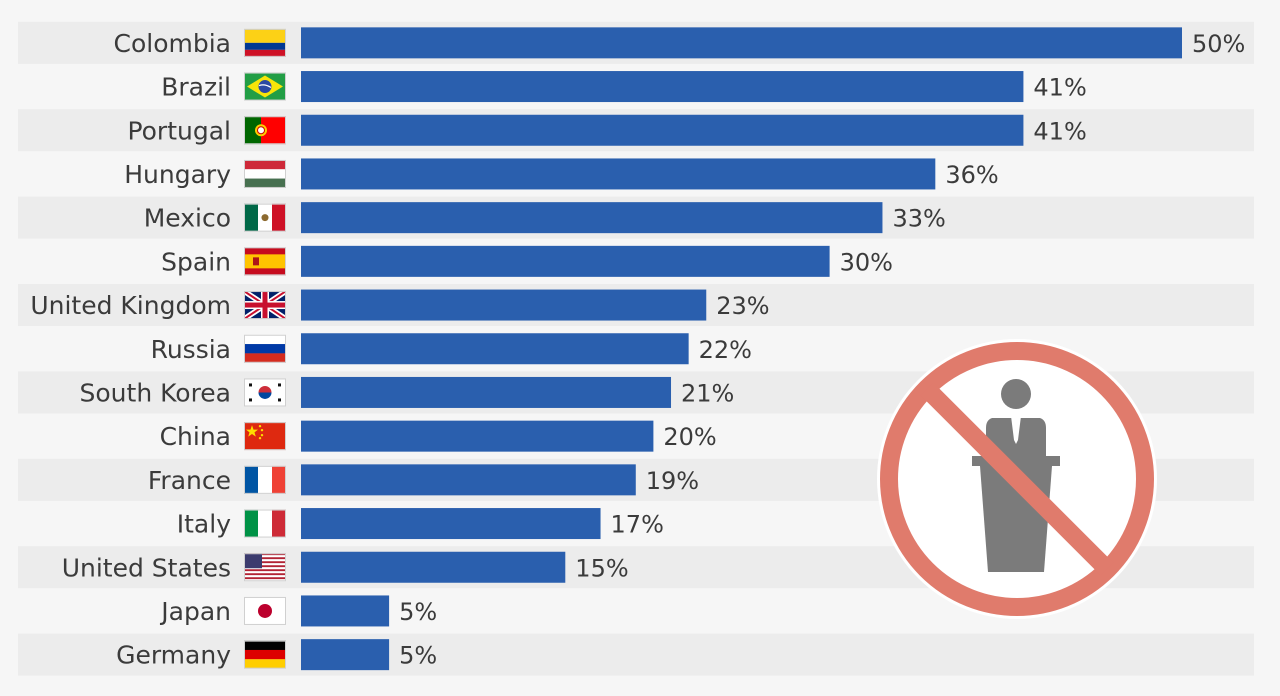 This screenshot has width=1280, height=696. What do you see at coordinates (155, 392) in the screenshot?
I see `category-label: South Korea` at bounding box center [155, 392].